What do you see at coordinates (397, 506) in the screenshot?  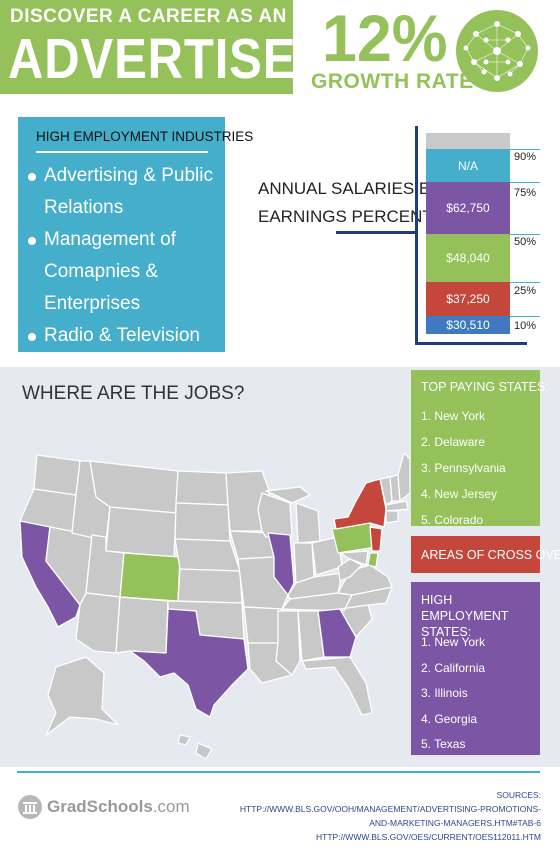 I see `state-massachusetts` at bounding box center [397, 506].